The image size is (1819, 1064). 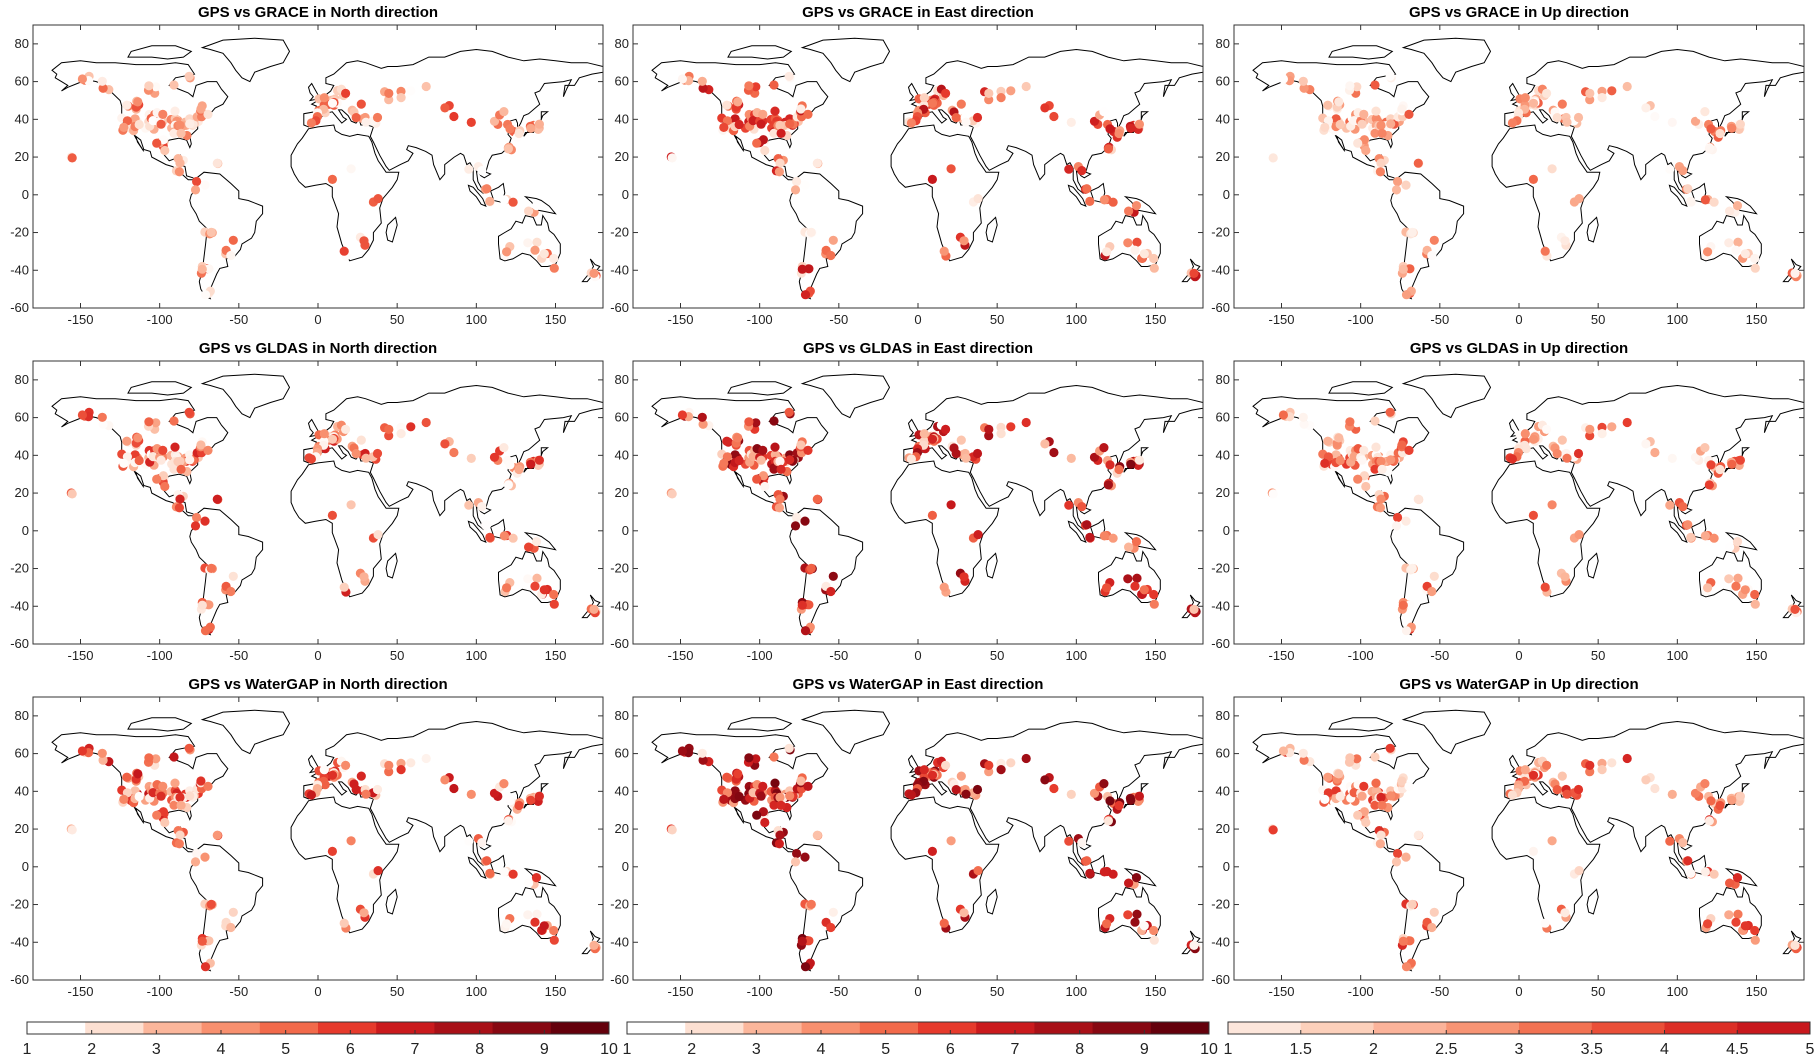 I want to click on x-tick-label: -50, so click(x=238, y=655).